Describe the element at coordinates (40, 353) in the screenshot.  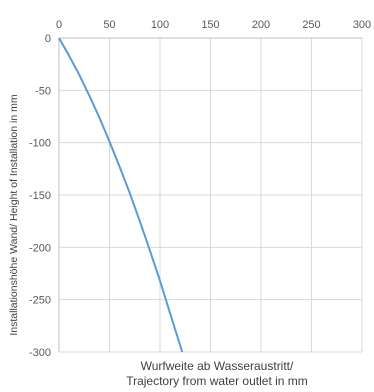
I see `y-tick-label: -300` at that location.